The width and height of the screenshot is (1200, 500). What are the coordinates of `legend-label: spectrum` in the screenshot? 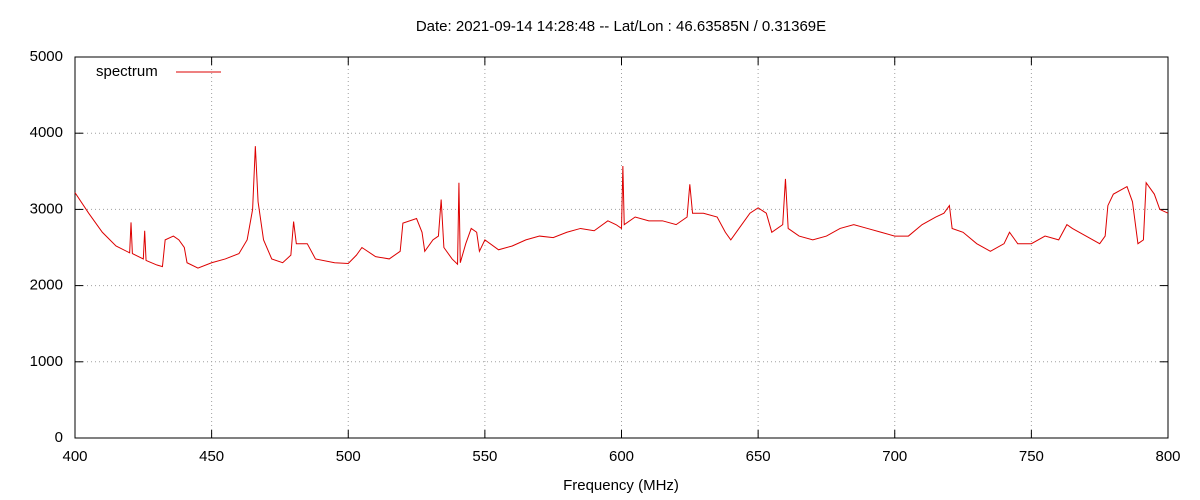 It's located at (127, 71).